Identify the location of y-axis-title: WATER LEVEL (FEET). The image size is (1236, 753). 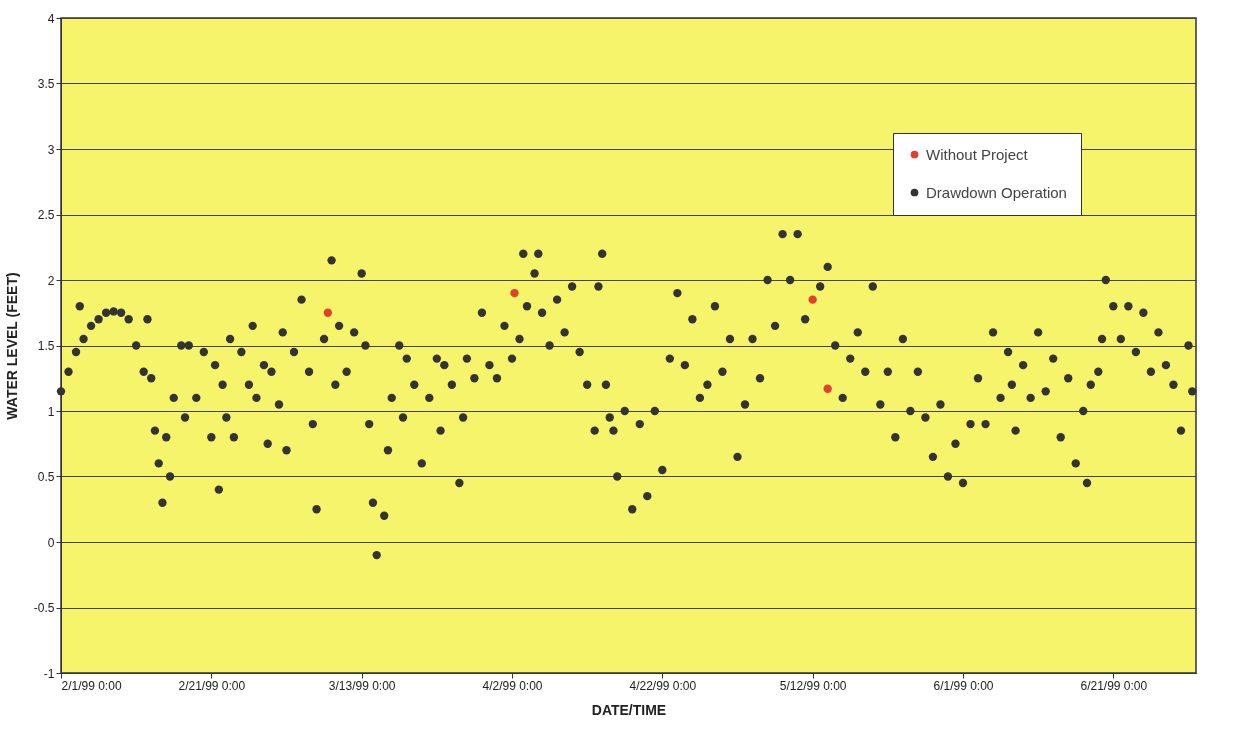
(11, 346).